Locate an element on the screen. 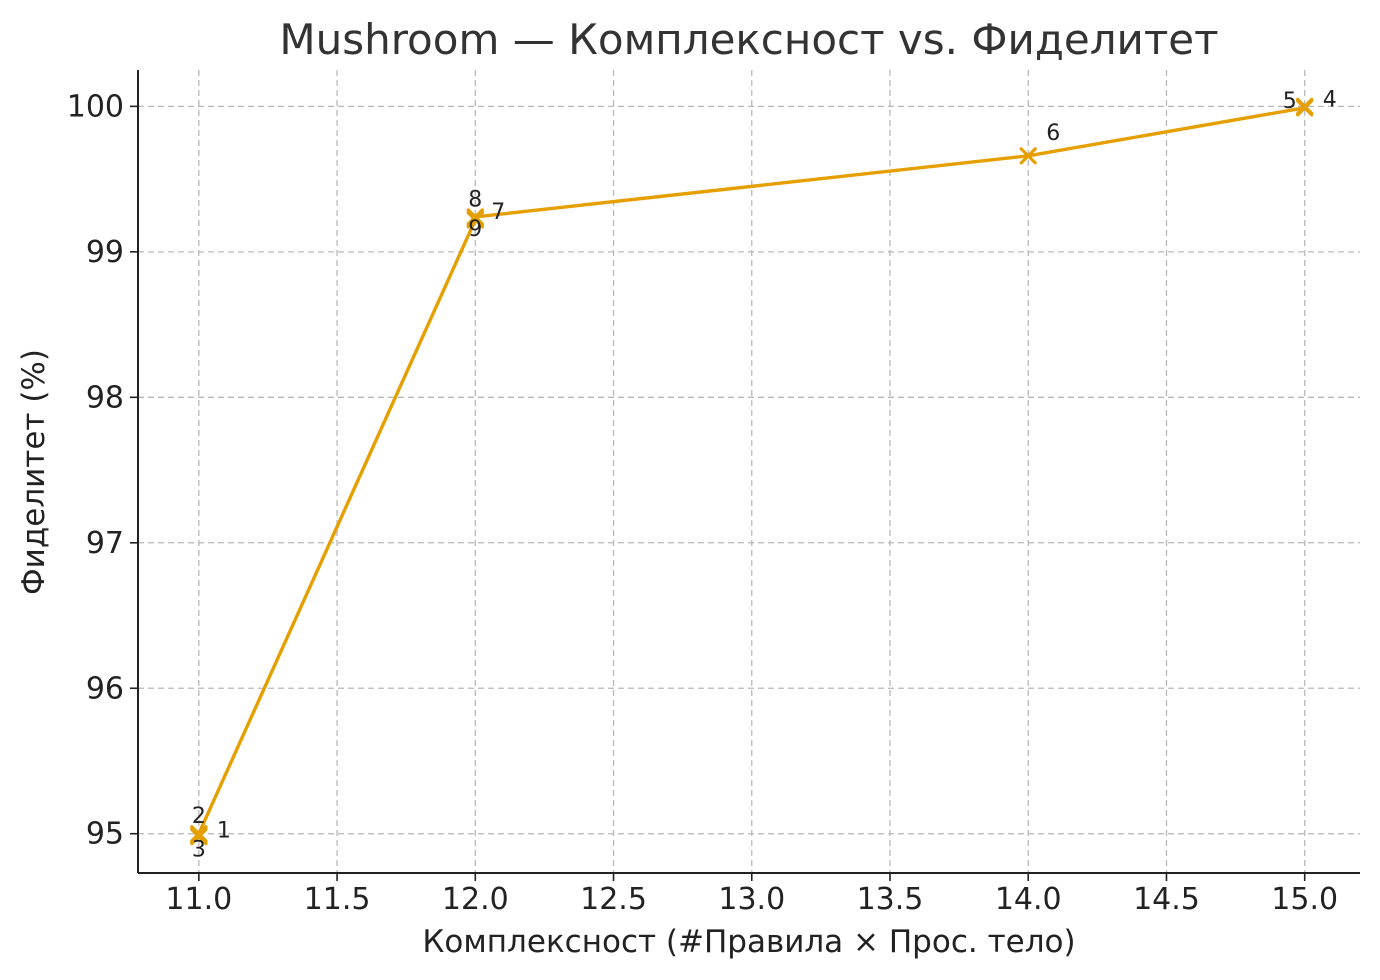 The width and height of the screenshot is (1380, 980). y-axis-ticks: 95 96 97 98 99 100 is located at coordinates (102, 470).